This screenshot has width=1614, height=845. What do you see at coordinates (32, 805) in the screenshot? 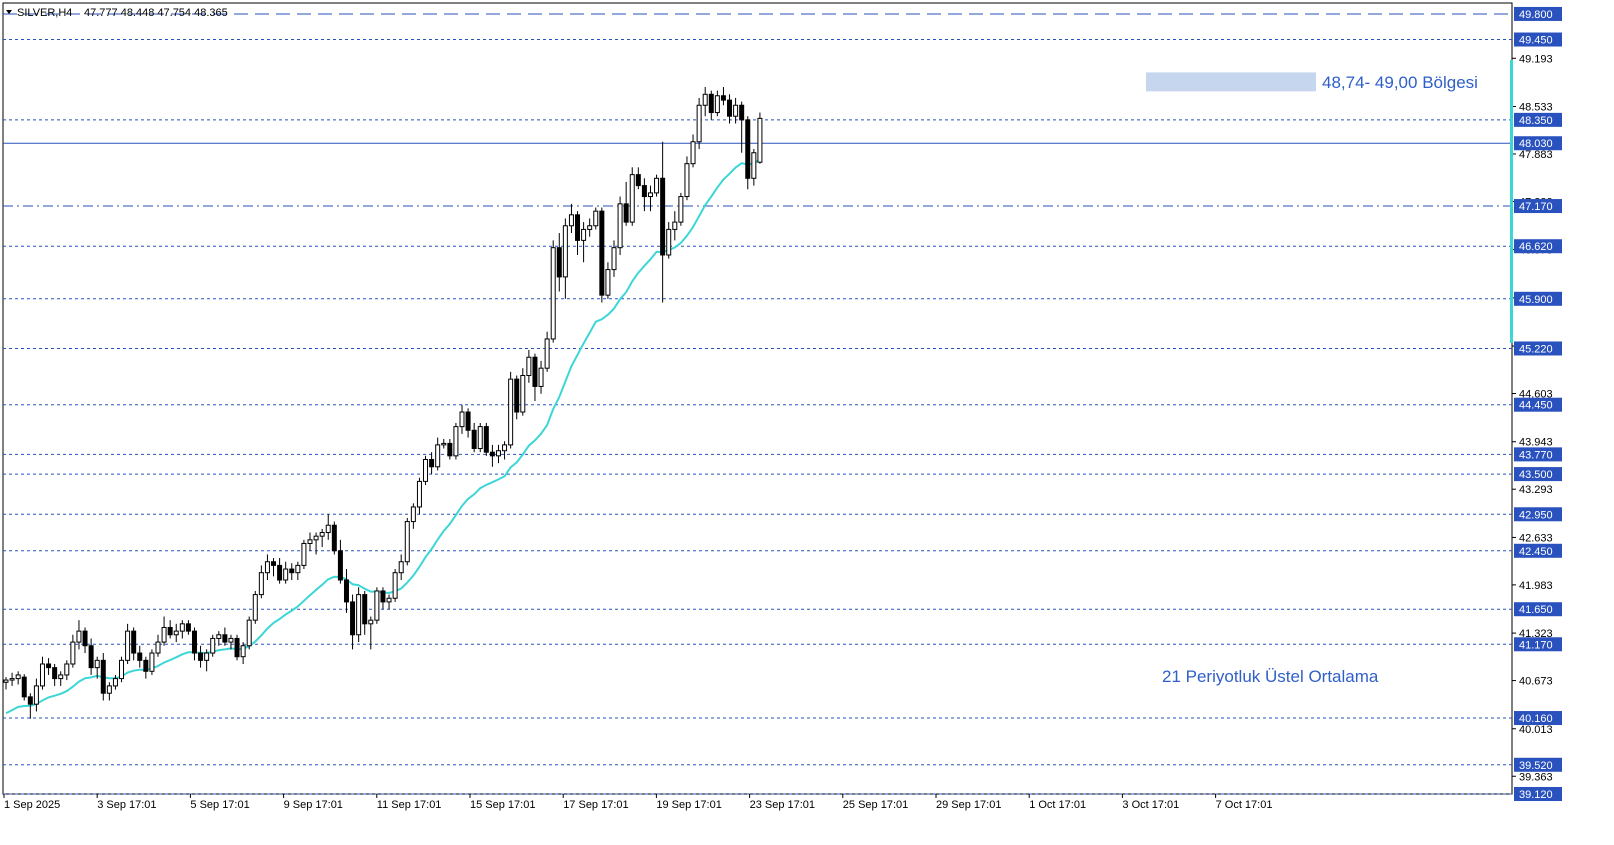
I see `time-tick-label: 1 Sep 2025` at bounding box center [32, 805].